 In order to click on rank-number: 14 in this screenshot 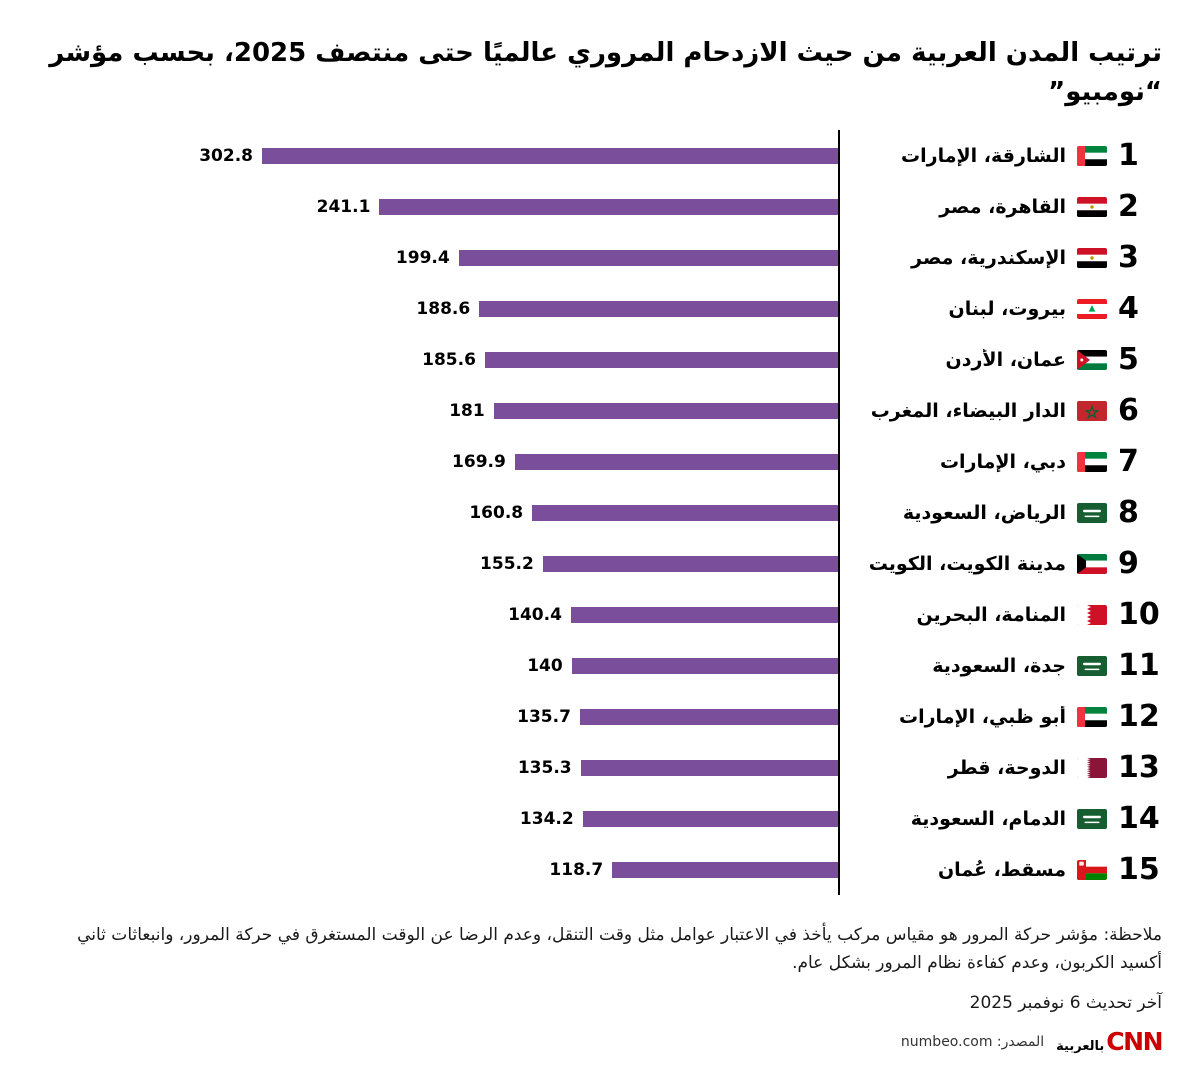, I will do `click(1139, 818)`.